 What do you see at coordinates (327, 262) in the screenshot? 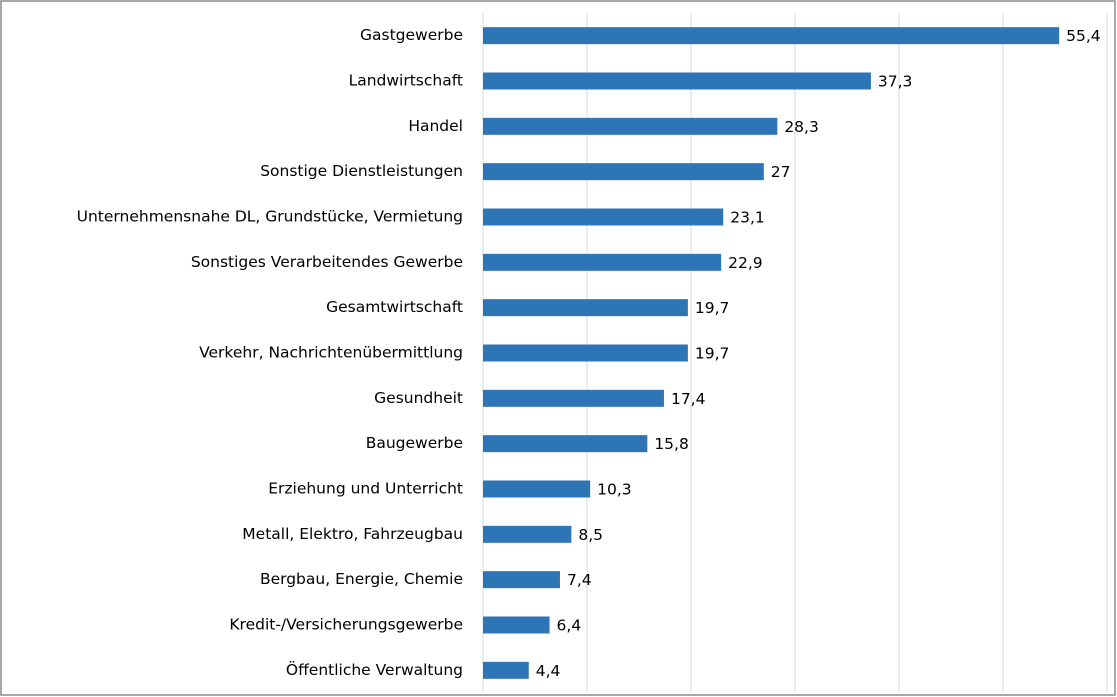
I see `y-tick-label: Sonstiges Verarbeitendes Gewerbe` at bounding box center [327, 262].